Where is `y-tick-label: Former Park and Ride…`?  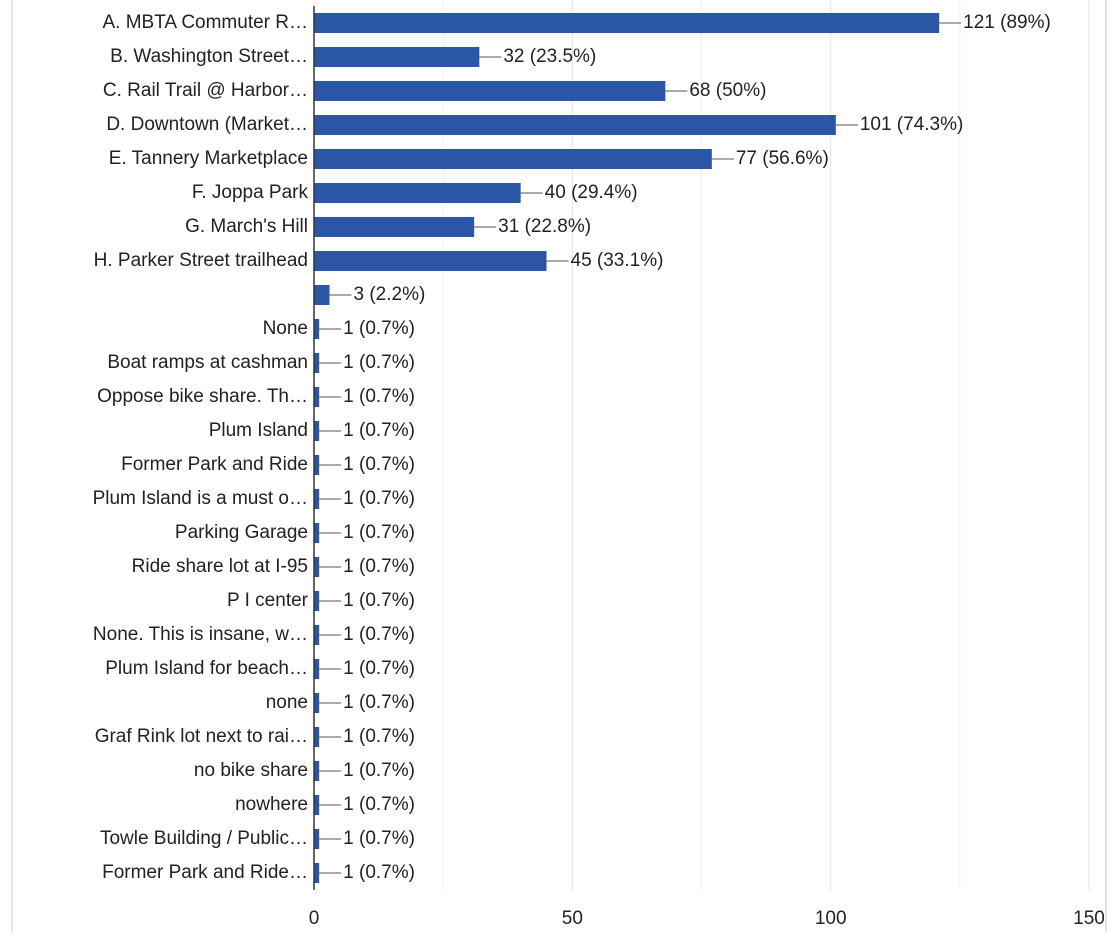
y-tick-label: Former Park and Ride… is located at coordinates (205, 872).